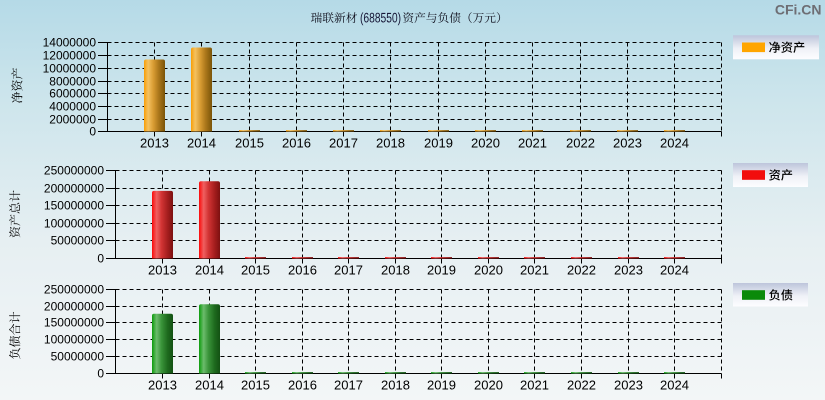 This screenshot has height=400, width=825. What do you see at coordinates (70, 56) in the screenshot?
I see `svg-text: 12000000` at bounding box center [70, 56].